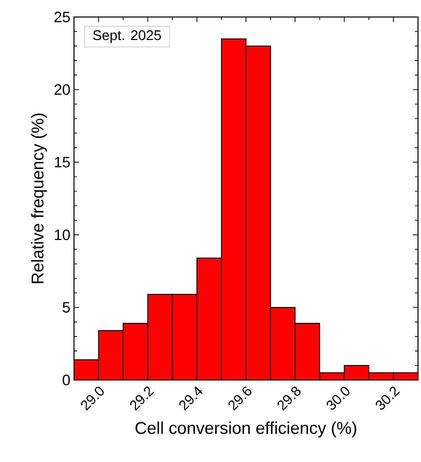 The image size is (421, 462). Describe the element at coordinates (62, 162) in the screenshot. I see `y-tick-label: 15` at that location.